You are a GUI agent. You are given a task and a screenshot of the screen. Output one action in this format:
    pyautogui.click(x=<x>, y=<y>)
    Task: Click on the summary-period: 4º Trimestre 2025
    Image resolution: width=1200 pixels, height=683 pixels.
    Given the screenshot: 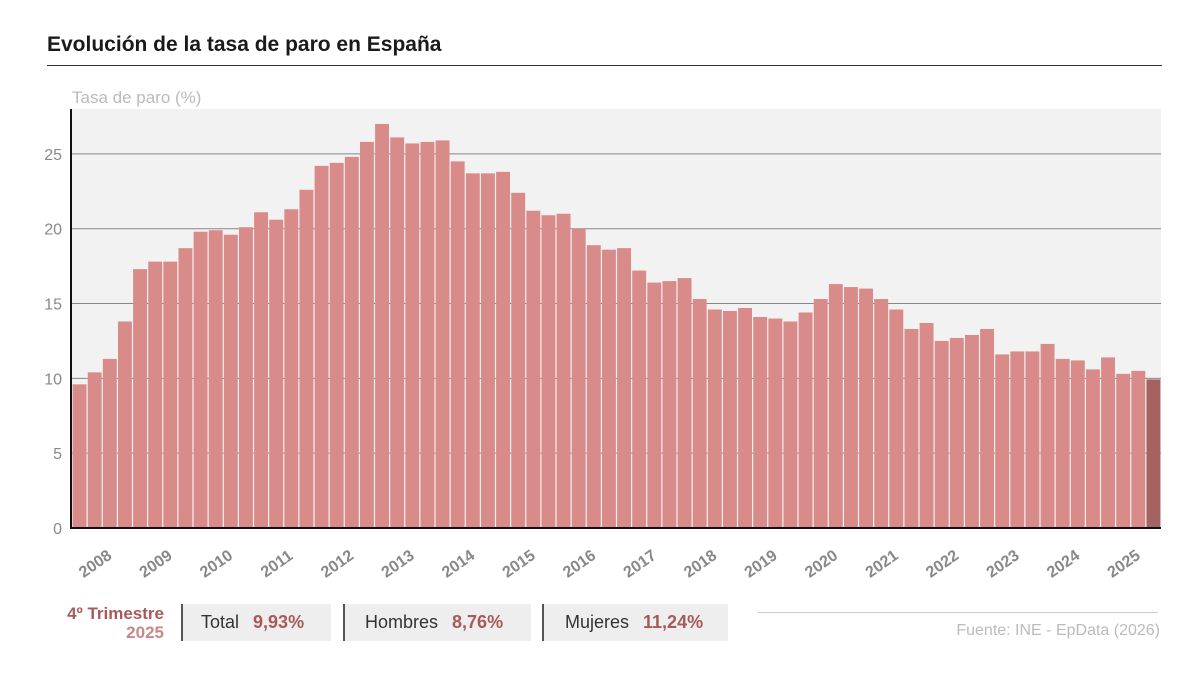 What is the action you would take?
    pyautogui.click(x=102, y=623)
    